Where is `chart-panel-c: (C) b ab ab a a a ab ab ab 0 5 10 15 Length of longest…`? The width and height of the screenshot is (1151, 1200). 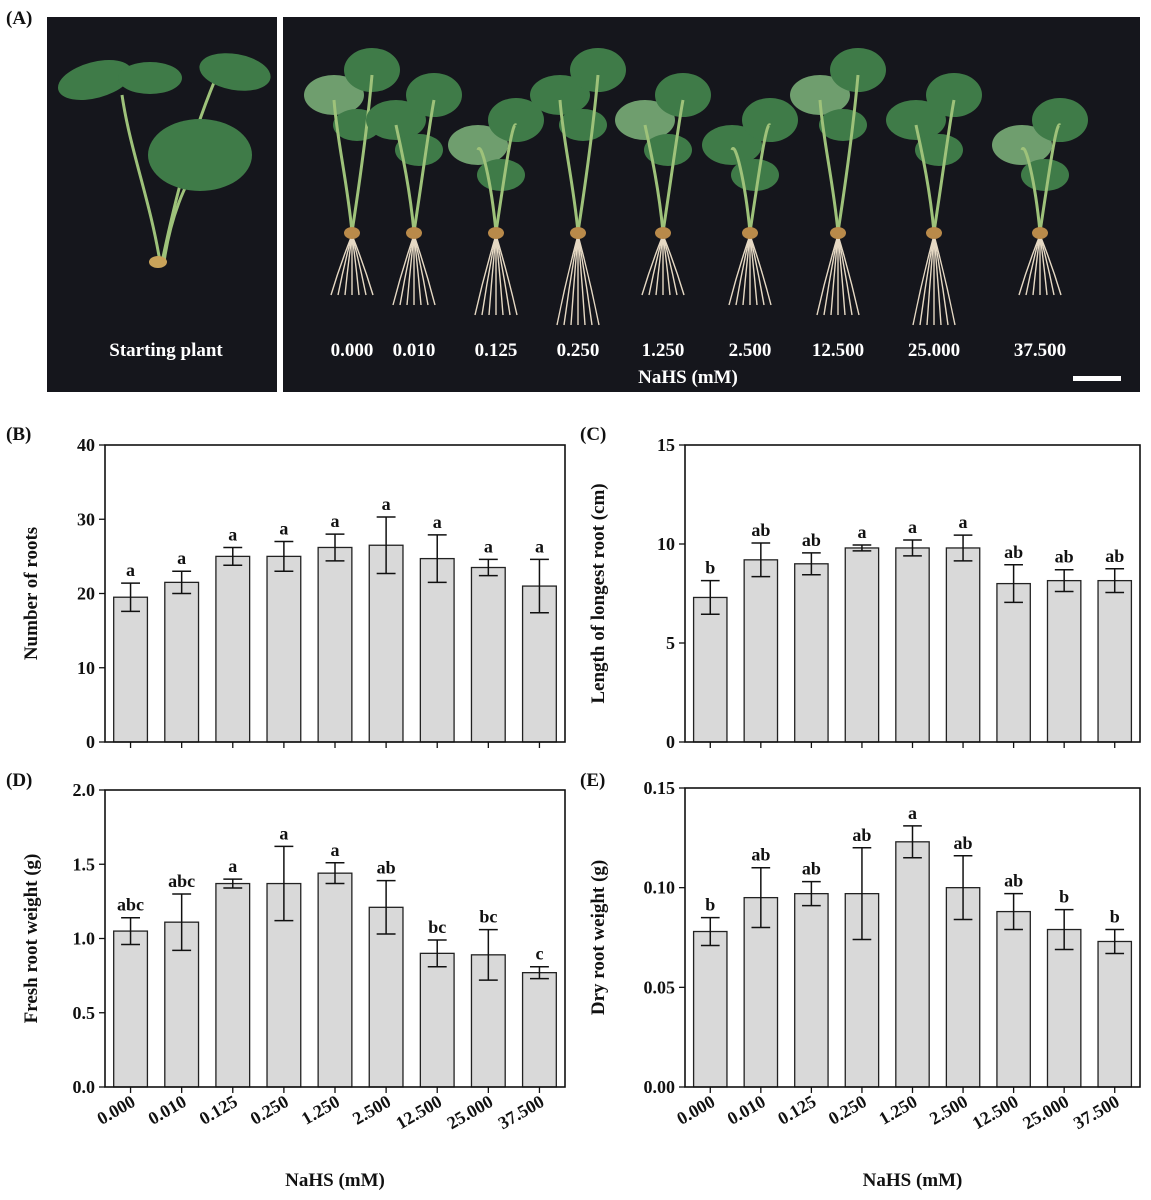
chart-panel-c: (C) b ab ab a a a ab ab ab 0 5 10 15 Length of longest… is located at coordinates (860, 588).